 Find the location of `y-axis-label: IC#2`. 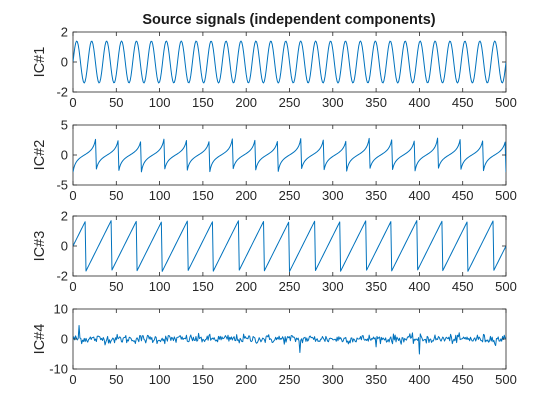

y-axis-label: IC#2 is located at coordinates (40, 155).